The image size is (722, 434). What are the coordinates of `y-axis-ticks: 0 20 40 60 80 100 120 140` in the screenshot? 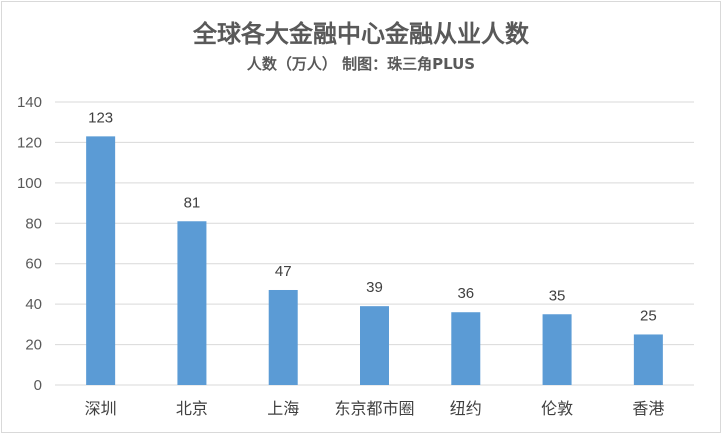 It's located at (29, 244).